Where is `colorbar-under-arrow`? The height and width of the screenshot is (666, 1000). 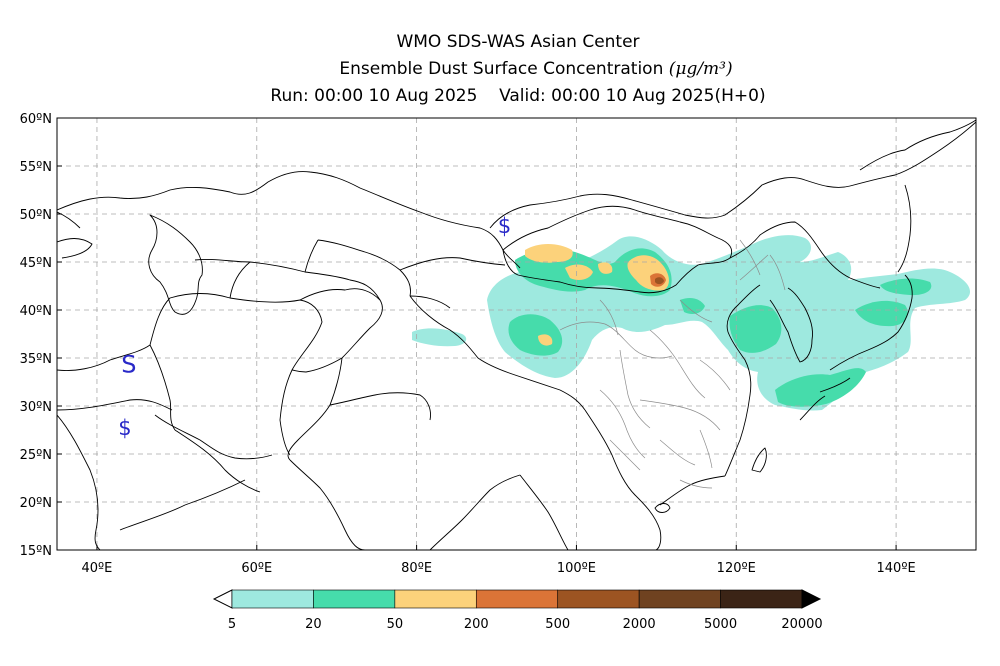
colorbar-under-arrow is located at coordinates (222, 599).